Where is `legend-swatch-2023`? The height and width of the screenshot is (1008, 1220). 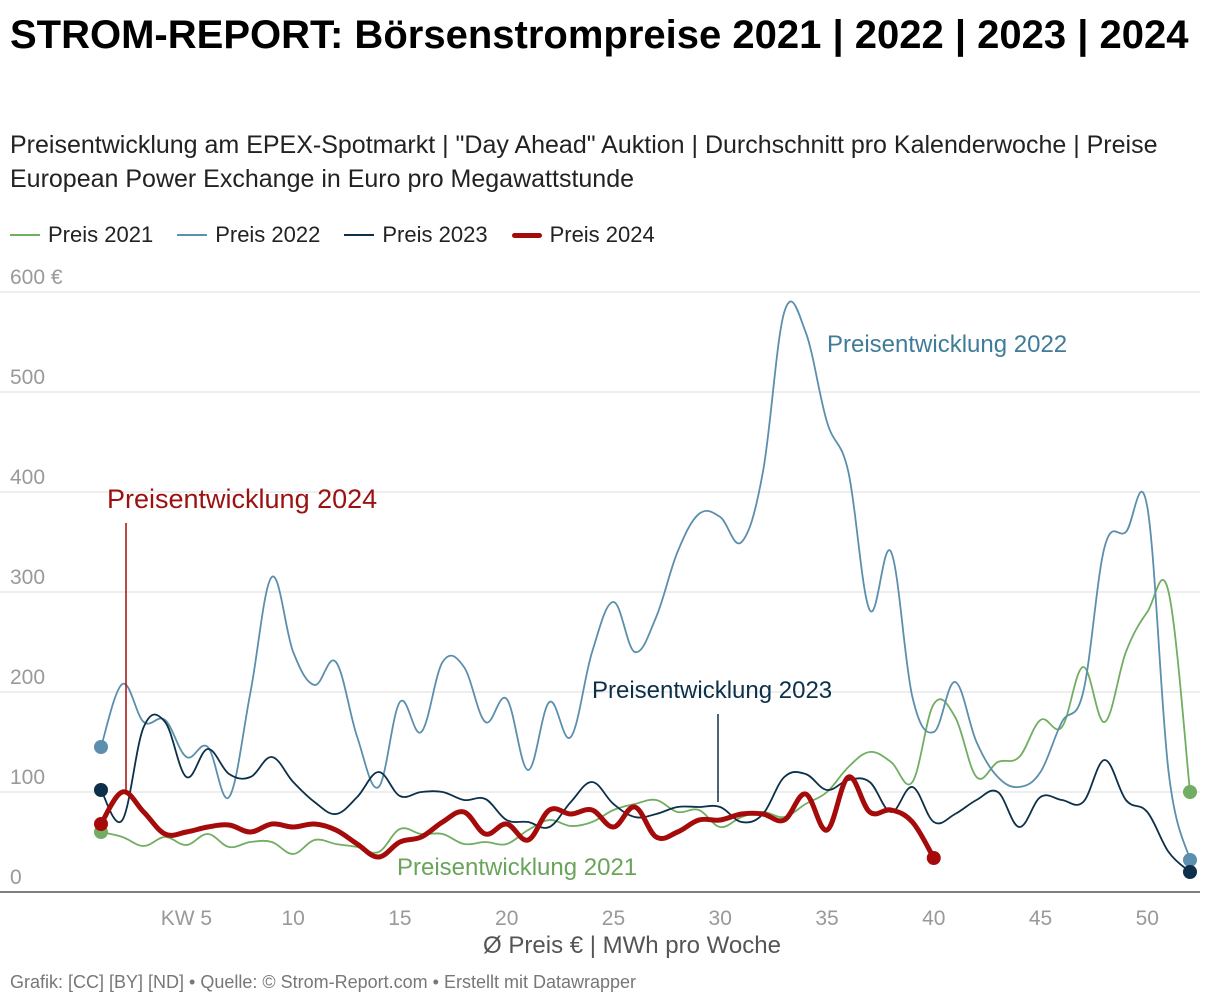
legend-swatch-2023 is located at coordinates (359, 235).